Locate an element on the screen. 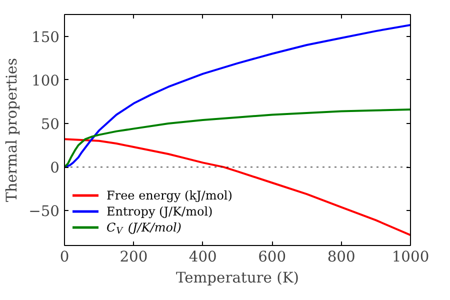  x-tick-label: 400 is located at coordinates (202, 257).